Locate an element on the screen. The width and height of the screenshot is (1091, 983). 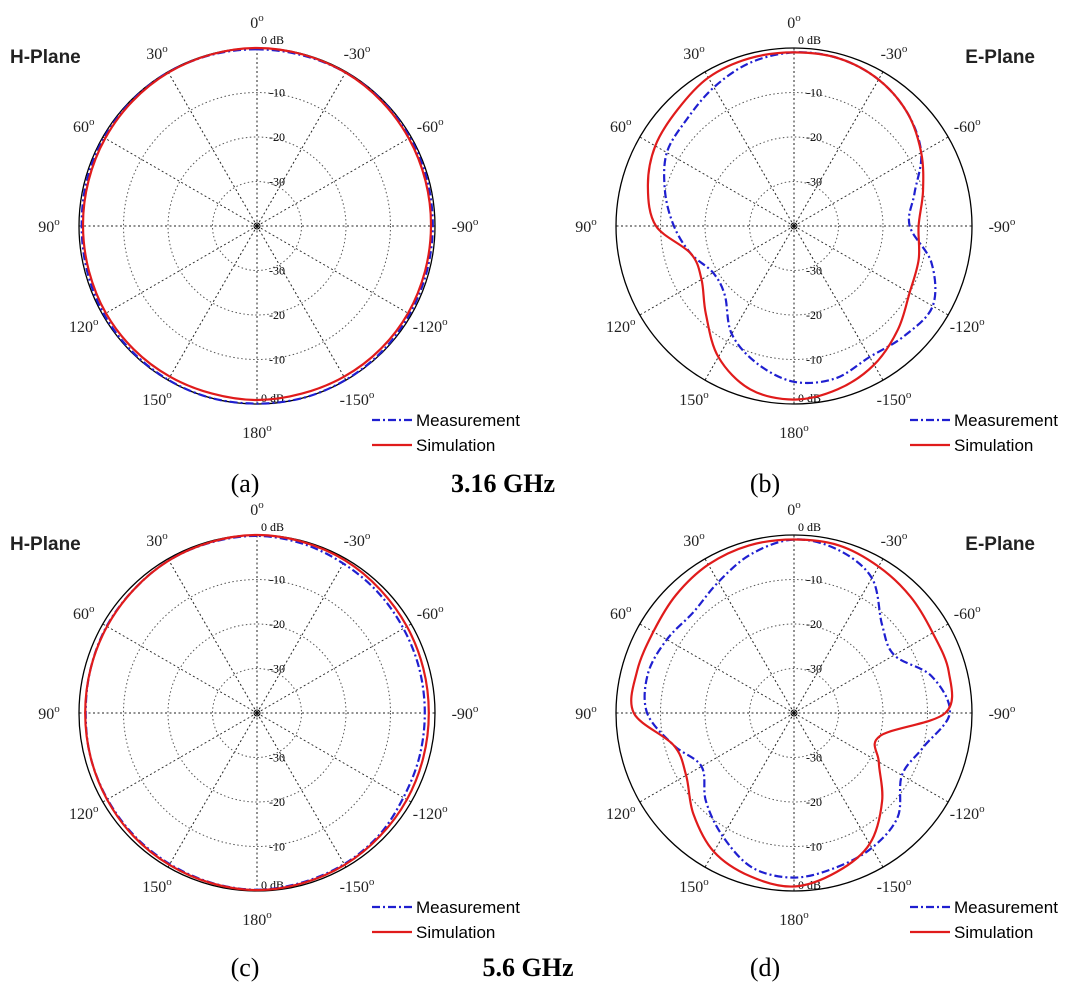
angle-tick-value: 90 is located at coordinates (46, 227).